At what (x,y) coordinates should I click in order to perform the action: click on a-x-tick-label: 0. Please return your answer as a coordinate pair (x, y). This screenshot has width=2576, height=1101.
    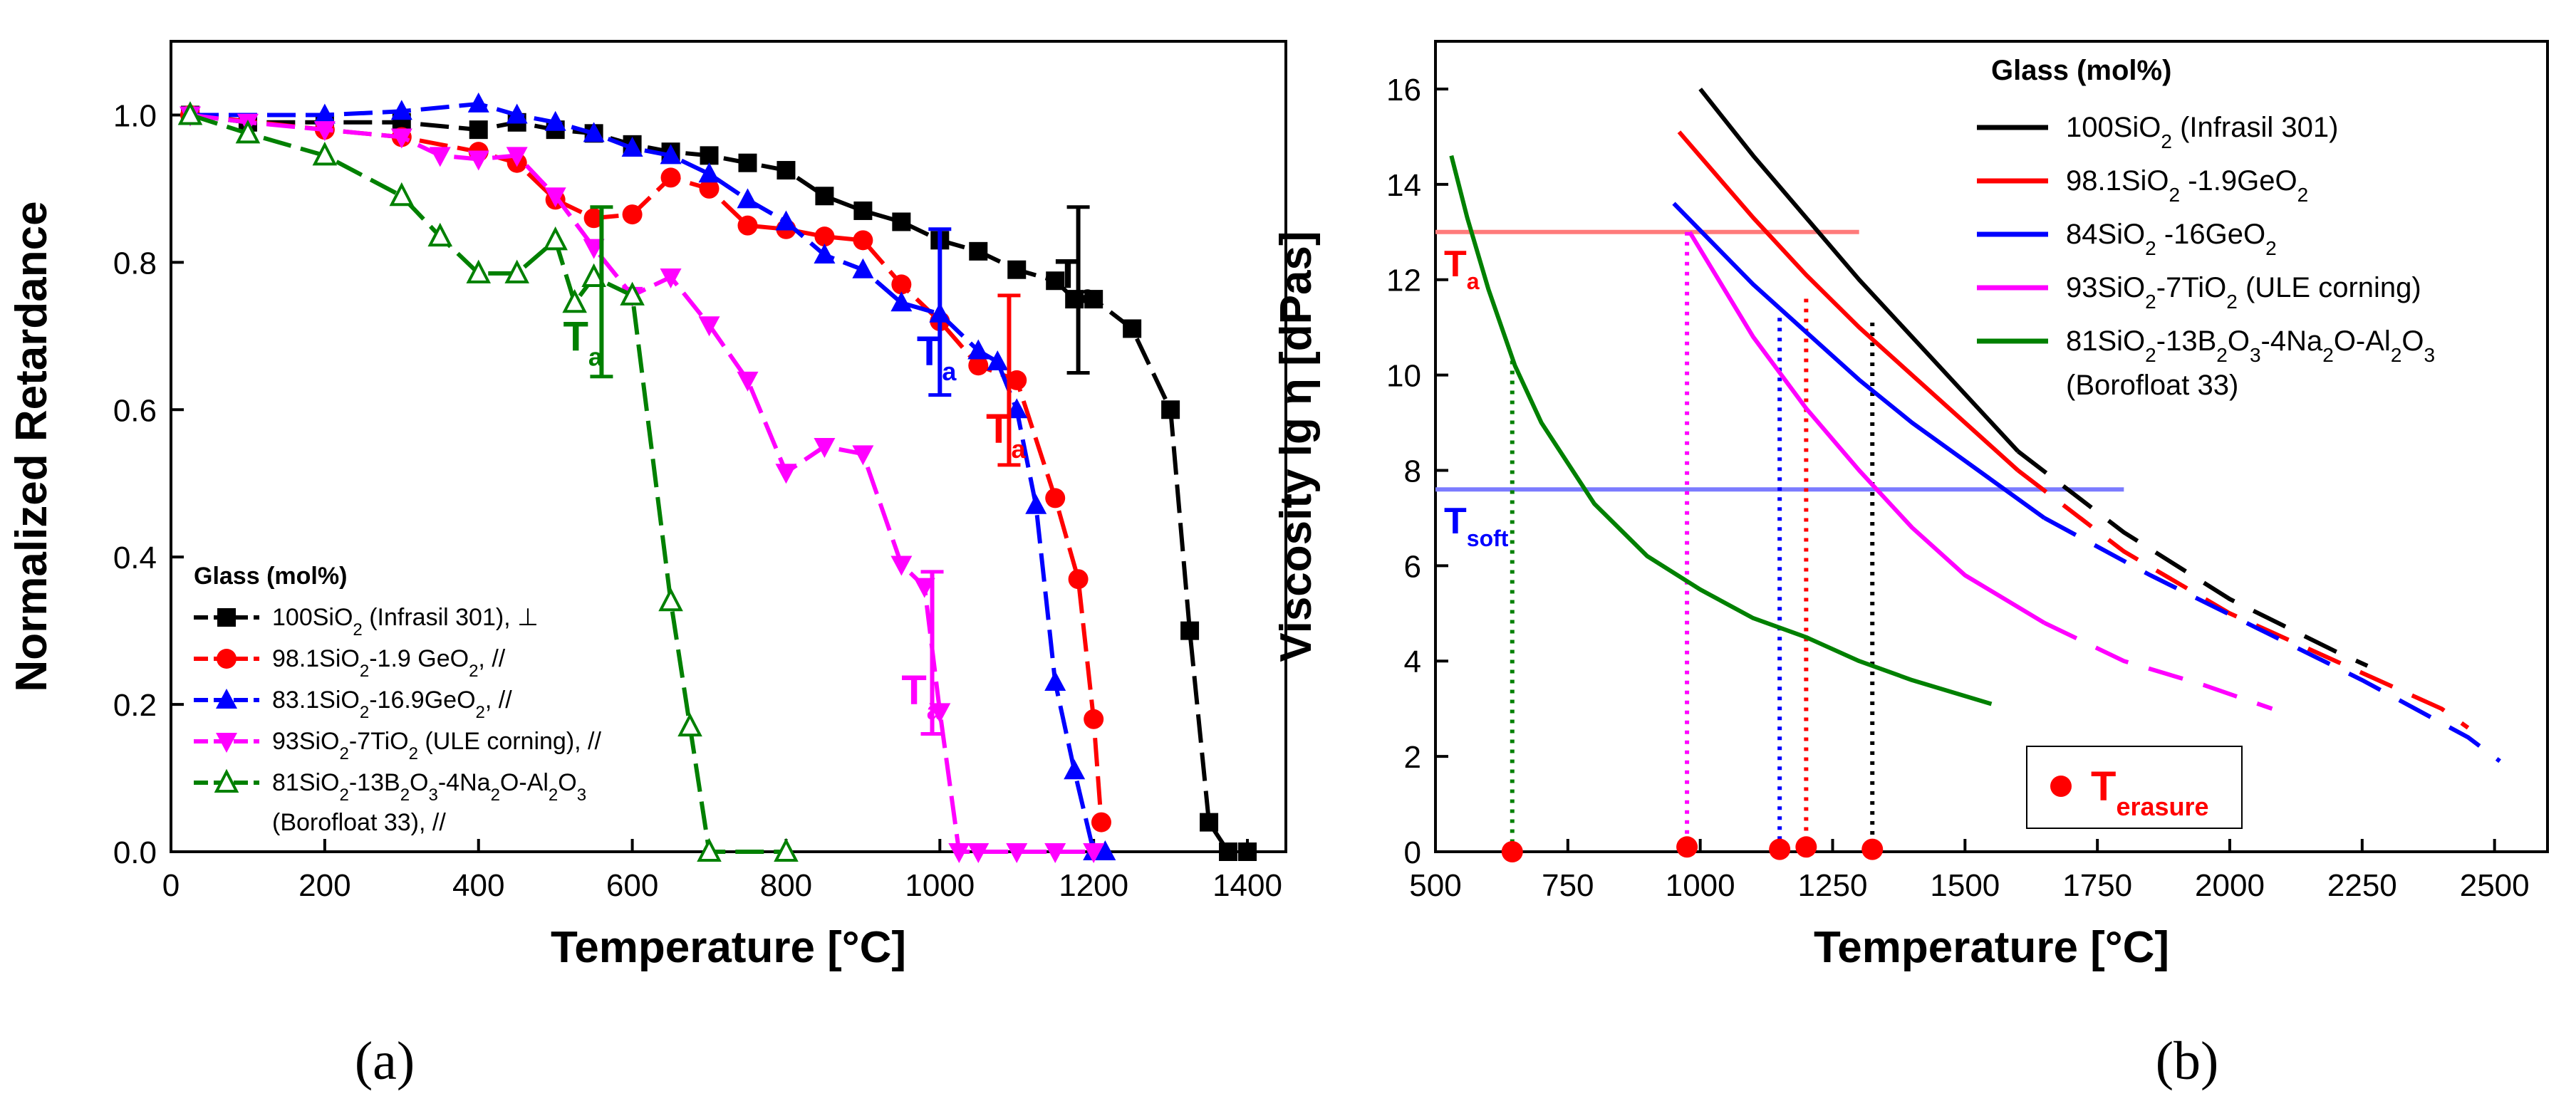
    Looking at the image, I should click on (171, 886).